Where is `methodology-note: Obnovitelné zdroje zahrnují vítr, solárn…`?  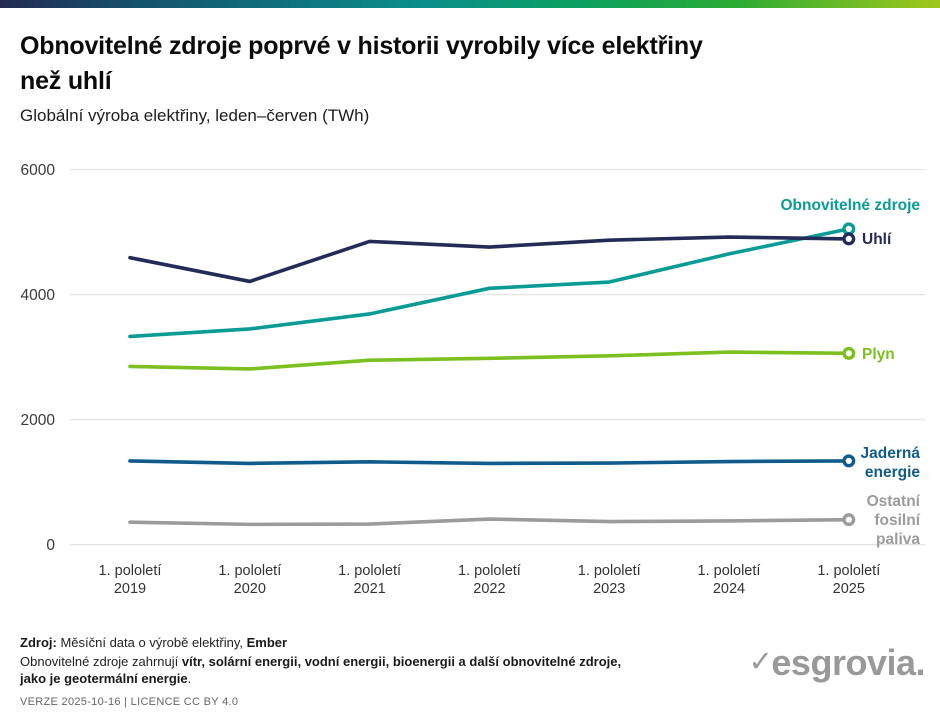
methodology-note: Obnovitelné zdroje zahrnují vítr, solárn… is located at coordinates (321, 670).